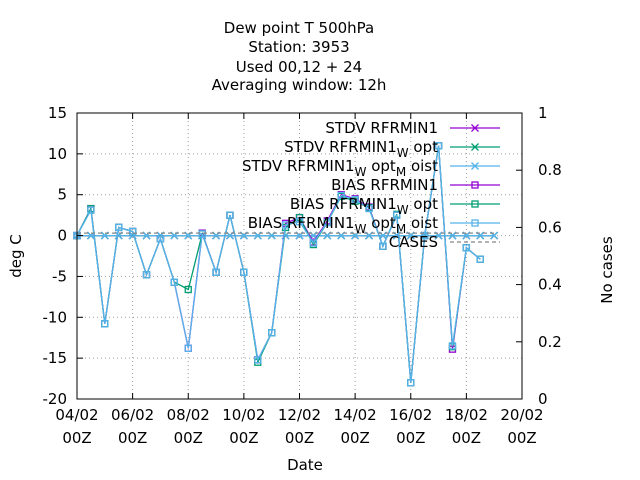  Describe the element at coordinates (62, 236) in the screenshot. I see `y-tick-label: 0` at that location.